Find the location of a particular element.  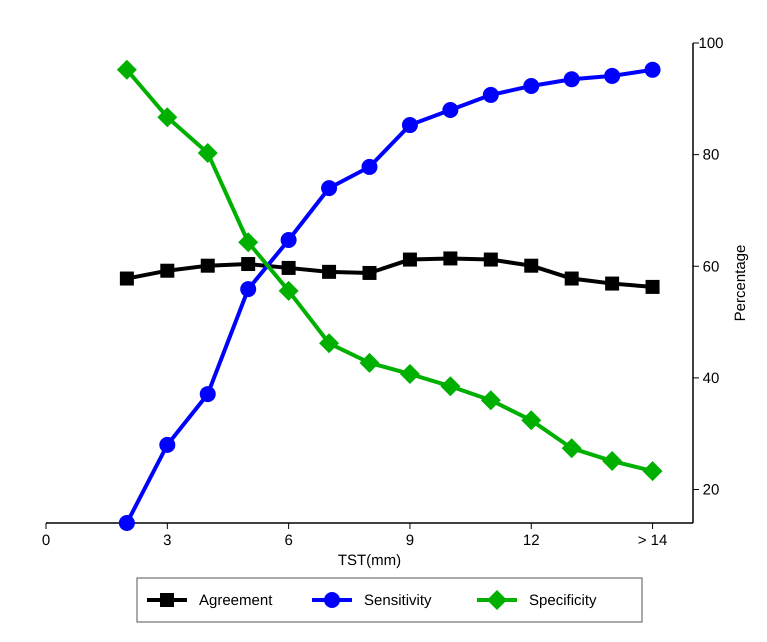

x-axis-title: TST(mm) is located at coordinates (370, 560).